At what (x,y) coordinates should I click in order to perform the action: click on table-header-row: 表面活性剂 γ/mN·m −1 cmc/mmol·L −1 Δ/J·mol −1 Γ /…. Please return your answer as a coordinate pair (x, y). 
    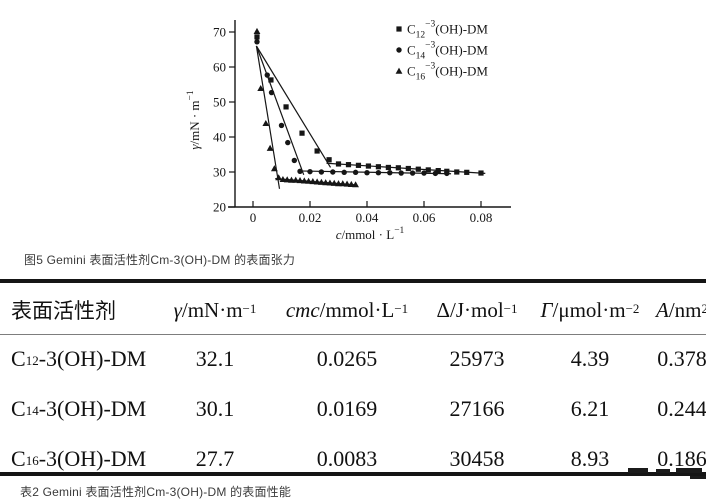
    Looking at the image, I should click on (353, 310).